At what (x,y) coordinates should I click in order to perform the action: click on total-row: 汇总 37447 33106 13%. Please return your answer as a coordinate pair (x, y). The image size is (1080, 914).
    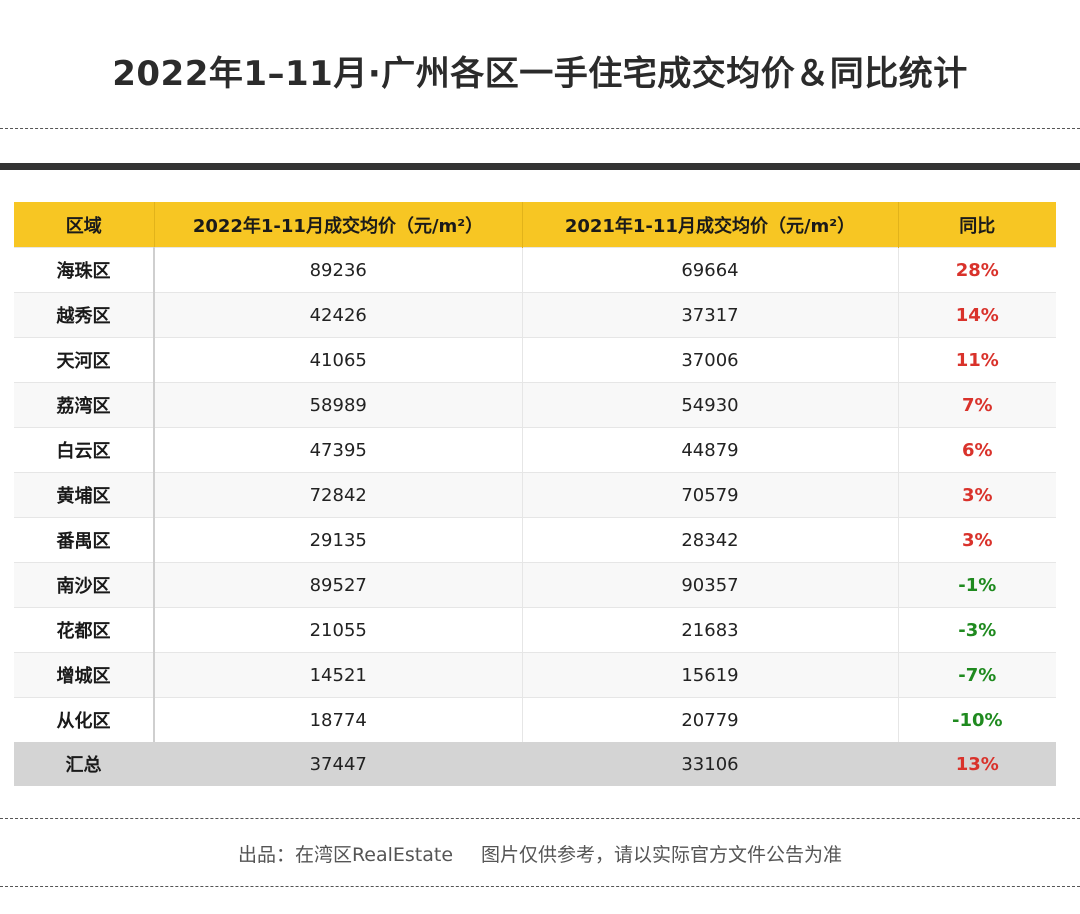
    Looking at the image, I should click on (535, 764).